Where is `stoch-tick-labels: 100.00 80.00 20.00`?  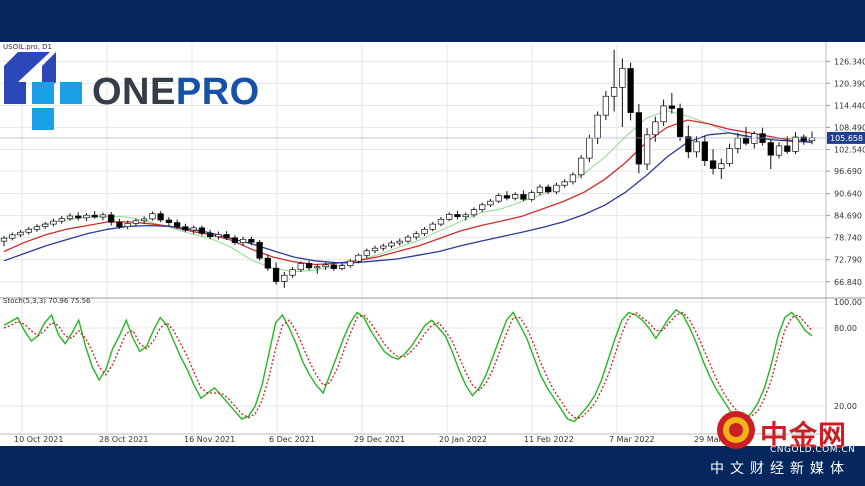 stoch-tick-labels: 100.00 80.00 20.00 is located at coordinates (848, 354).